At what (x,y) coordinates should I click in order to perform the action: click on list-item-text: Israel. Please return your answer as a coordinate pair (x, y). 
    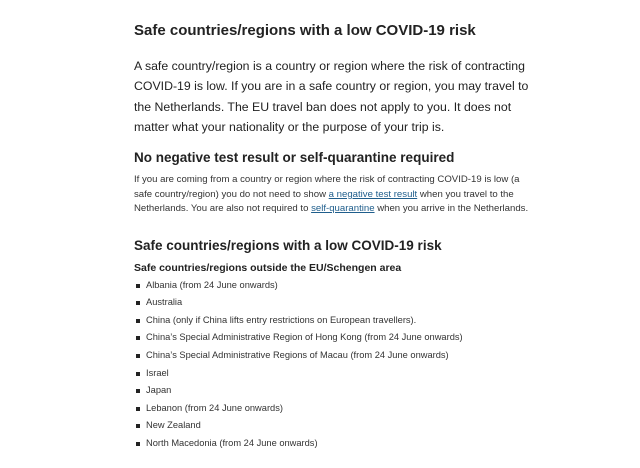
    Looking at the image, I should click on (157, 372).